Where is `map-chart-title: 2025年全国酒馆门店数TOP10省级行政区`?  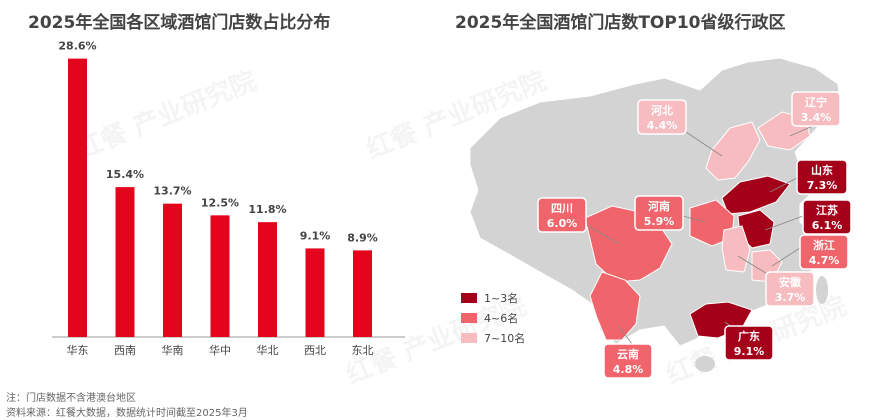
map-chart-title: 2025年全国酒馆门店数TOP10省级行政区 is located at coordinates (620, 23).